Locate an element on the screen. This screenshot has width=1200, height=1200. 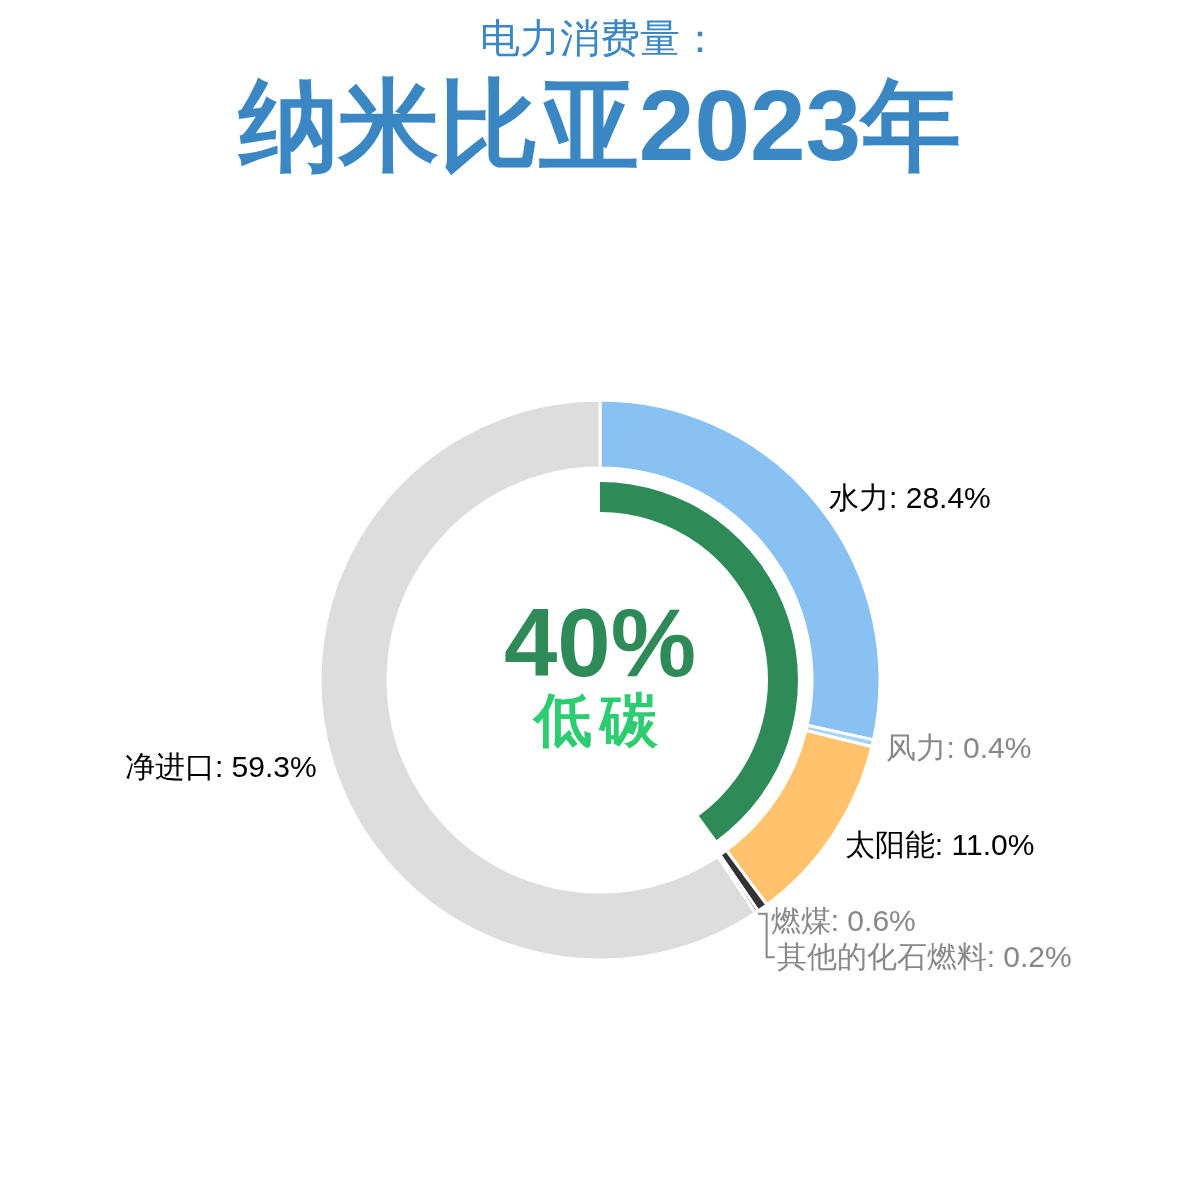
slice-label: 其他的化石燃料: 0.2% is located at coordinates (924, 957).